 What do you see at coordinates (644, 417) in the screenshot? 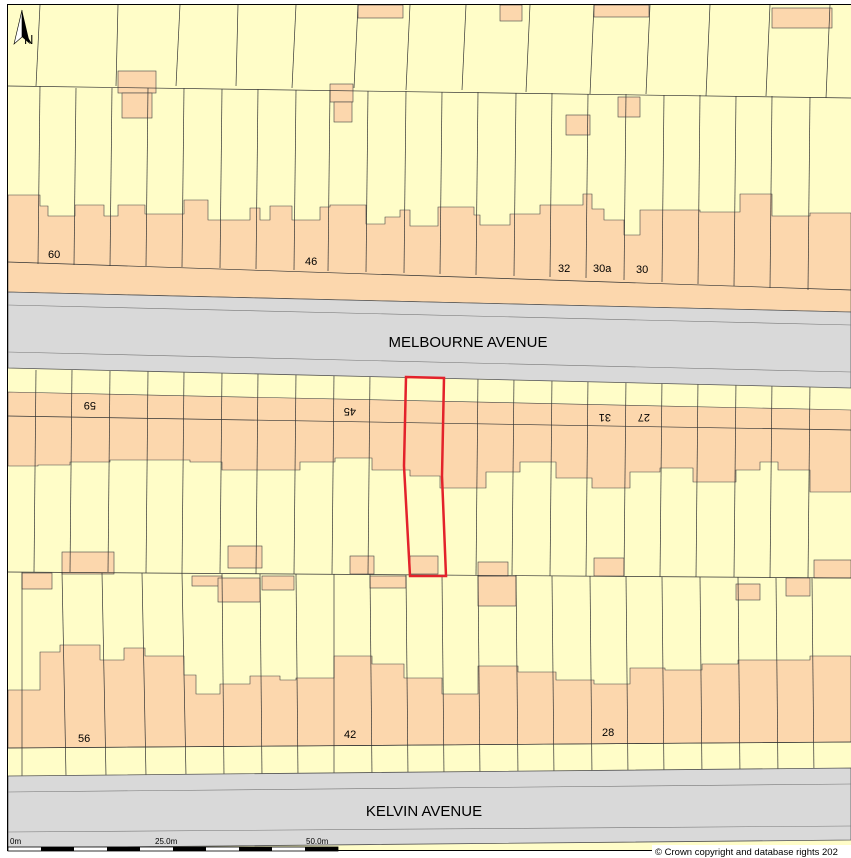
I see `house-number: 27` at bounding box center [644, 417].